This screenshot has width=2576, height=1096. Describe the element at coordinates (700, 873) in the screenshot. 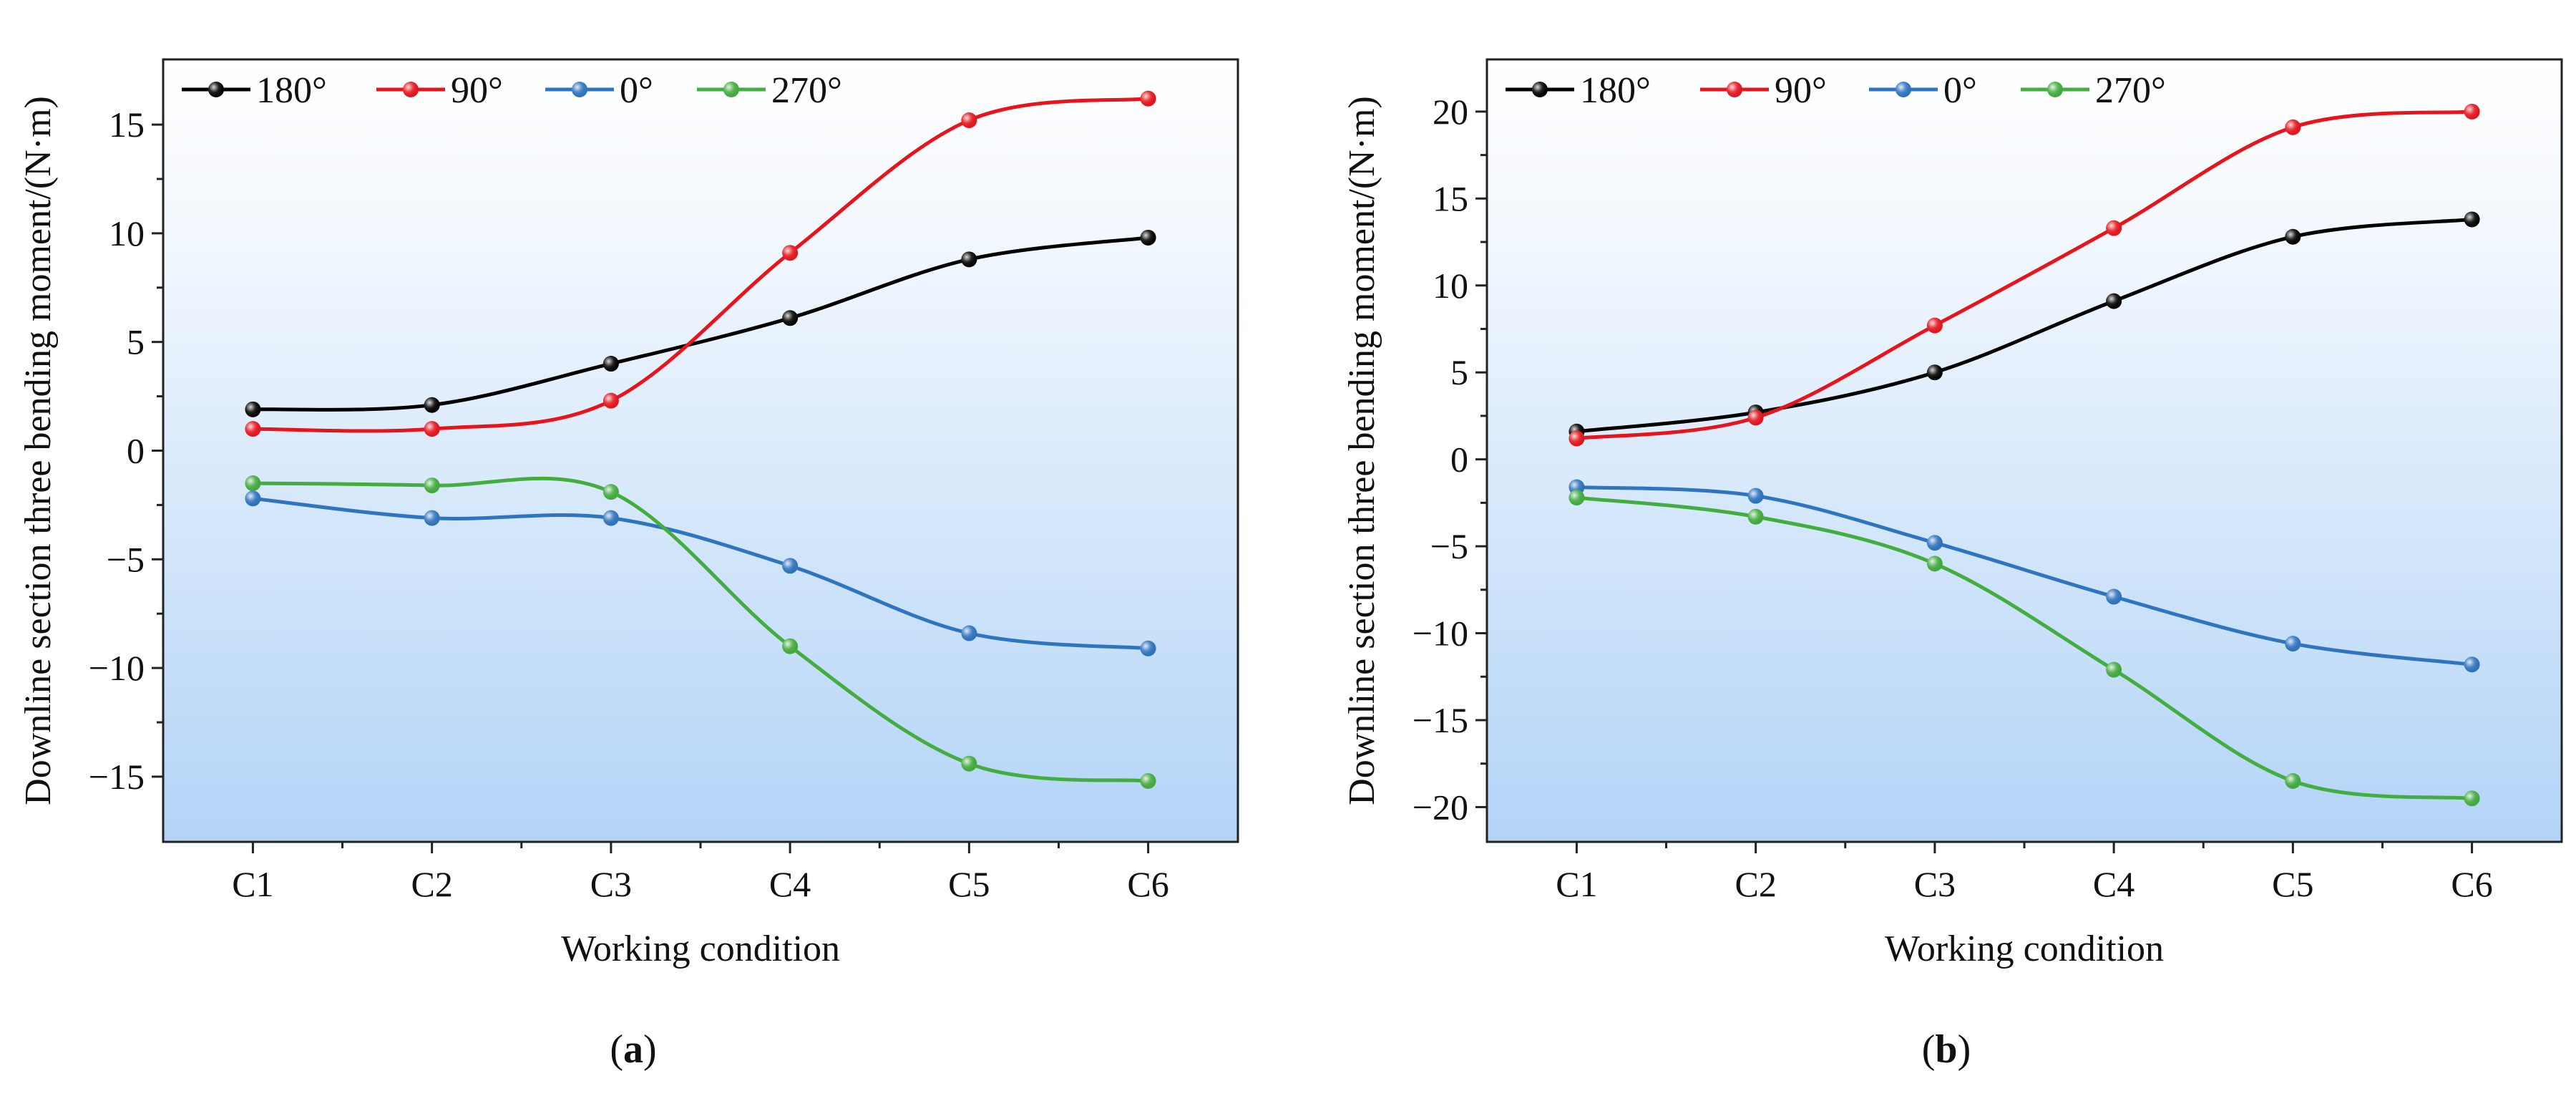

I see `x-axis: C1 C2 C3 C4 C5 C6` at that location.